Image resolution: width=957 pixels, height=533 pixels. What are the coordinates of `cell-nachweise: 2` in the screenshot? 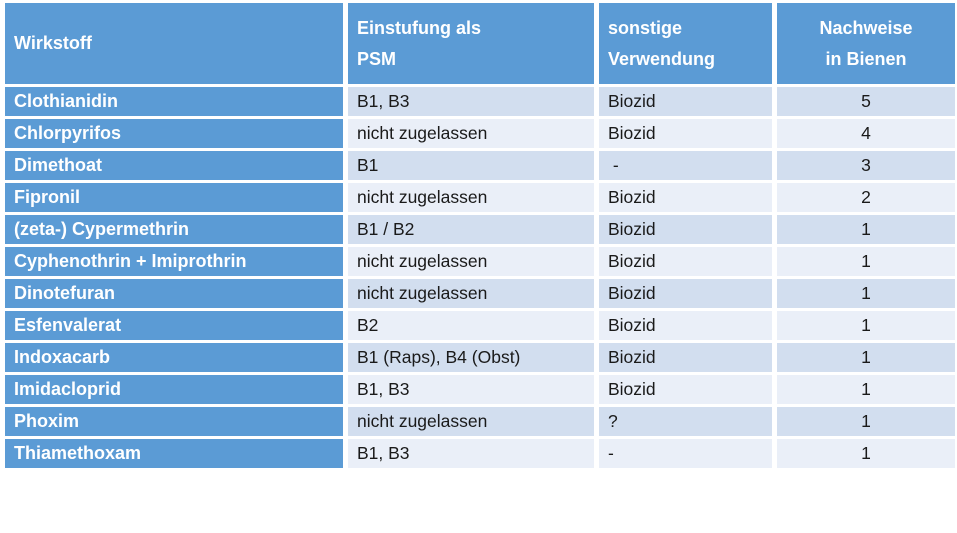 It's located at (864, 197).